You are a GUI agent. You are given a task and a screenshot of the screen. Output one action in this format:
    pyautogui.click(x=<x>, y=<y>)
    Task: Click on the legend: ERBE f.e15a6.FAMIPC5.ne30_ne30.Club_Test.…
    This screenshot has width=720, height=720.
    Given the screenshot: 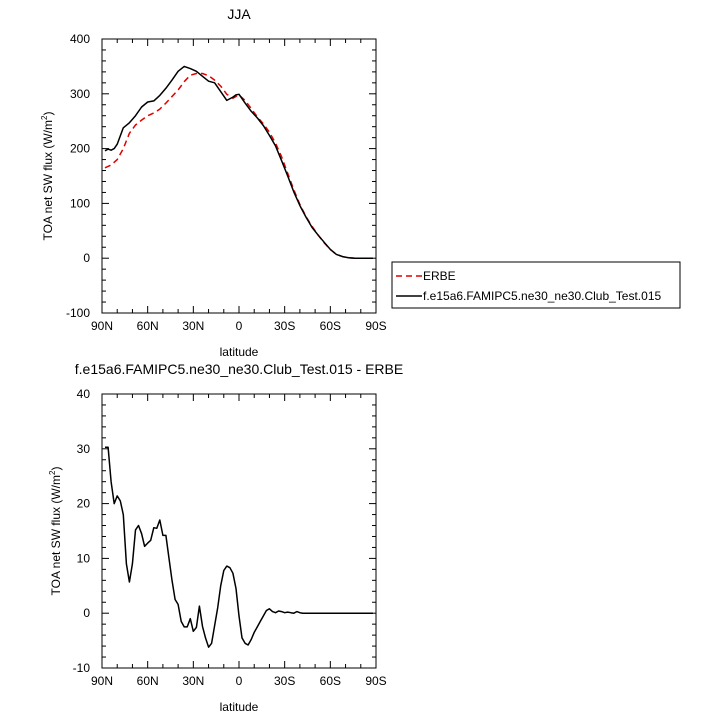 What is the action you would take?
    pyautogui.click(x=536, y=285)
    